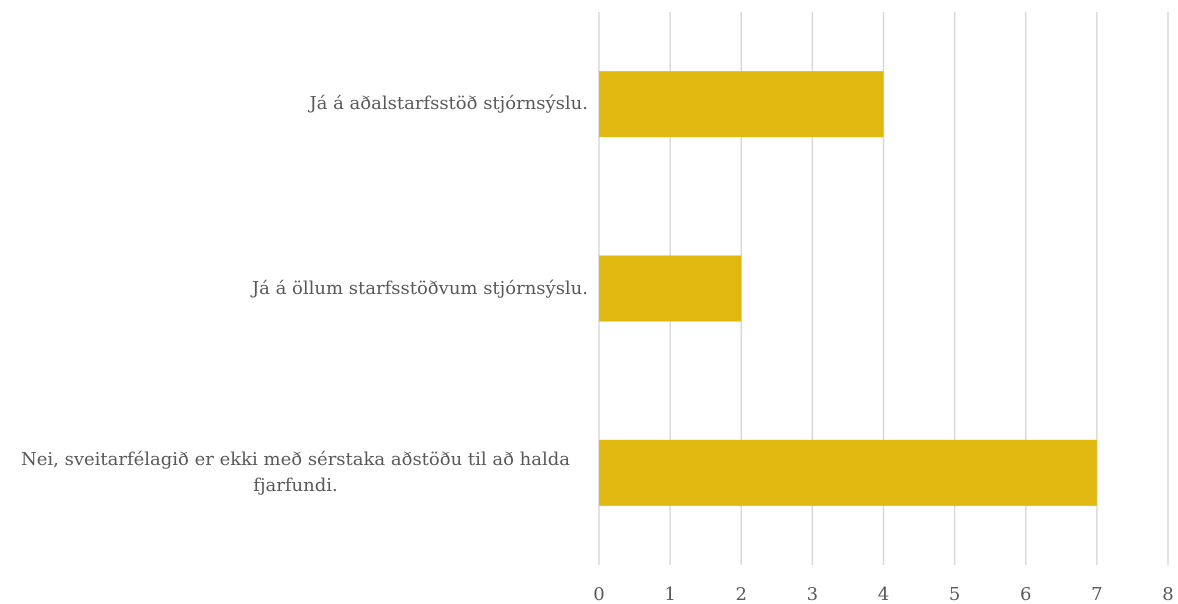 Image resolution: width=1178 pixels, height=604 pixels. What do you see at coordinates (598, 594) in the screenshot?
I see `x-tick-label: 0` at bounding box center [598, 594].